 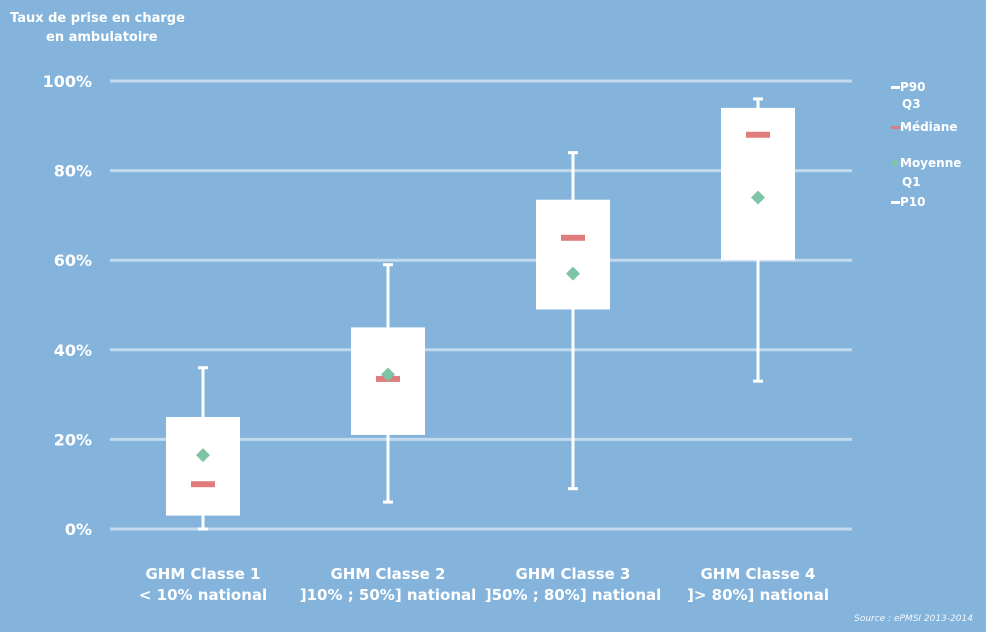 What do you see at coordinates (758, 574) in the screenshot?
I see `category-label: GHM Classe 4` at bounding box center [758, 574].